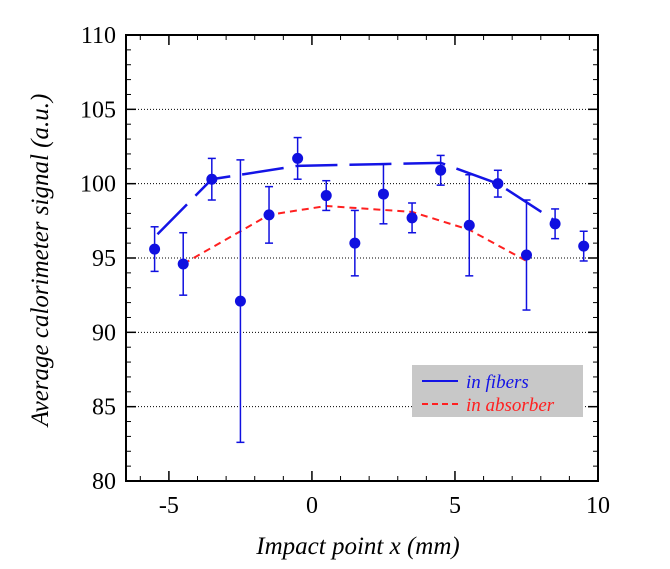  What do you see at coordinates (104, 259) in the screenshot?
I see `y-tick-label: 95` at bounding box center [104, 259].